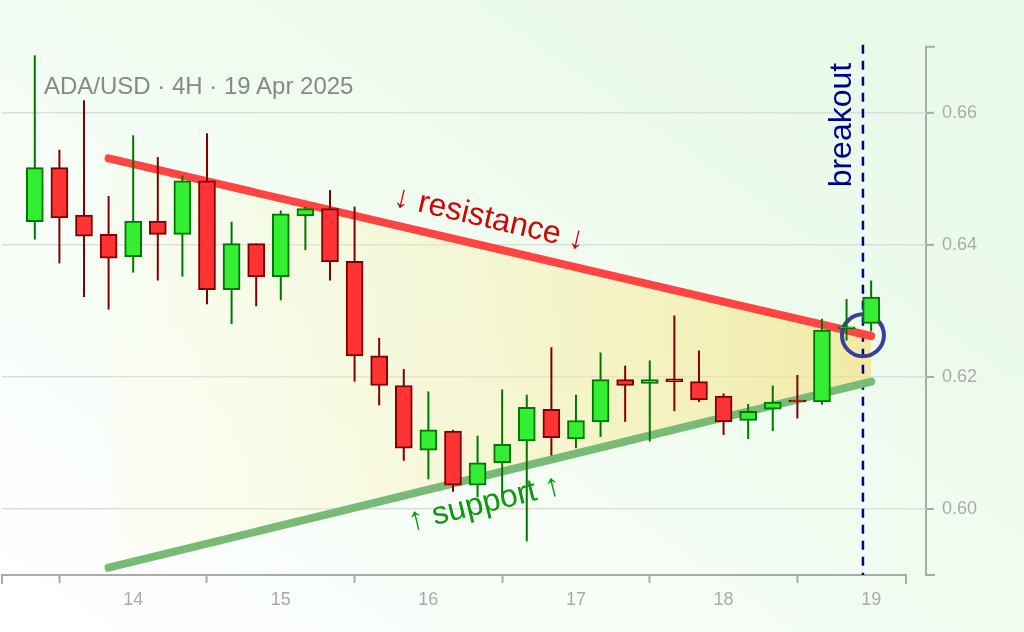  I want to click on text: ADA/USD · 4H · 19 Apr 2025, so click(199, 85).